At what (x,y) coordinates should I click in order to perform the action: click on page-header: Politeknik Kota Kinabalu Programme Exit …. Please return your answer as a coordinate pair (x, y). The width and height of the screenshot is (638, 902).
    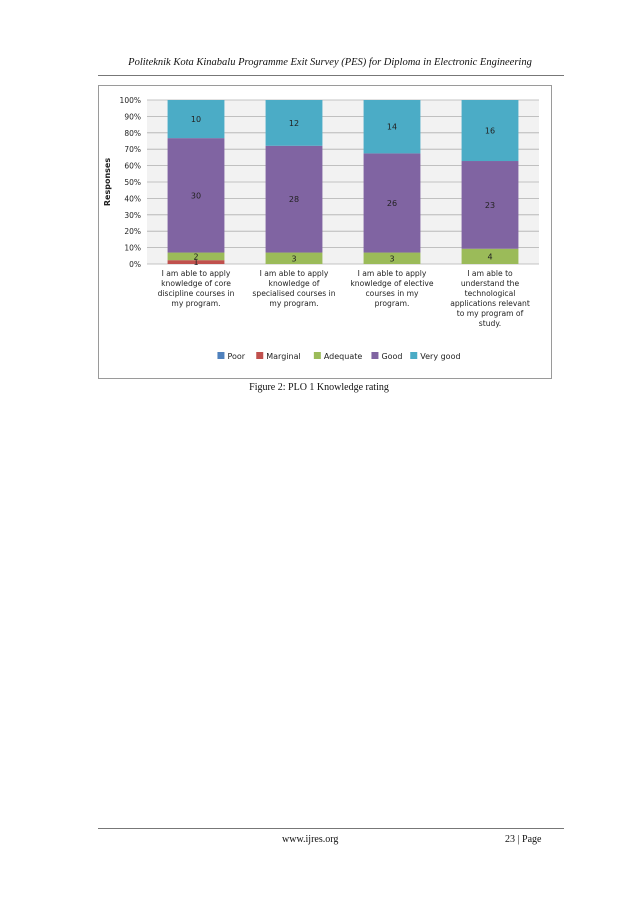
    Looking at the image, I should click on (330, 62).